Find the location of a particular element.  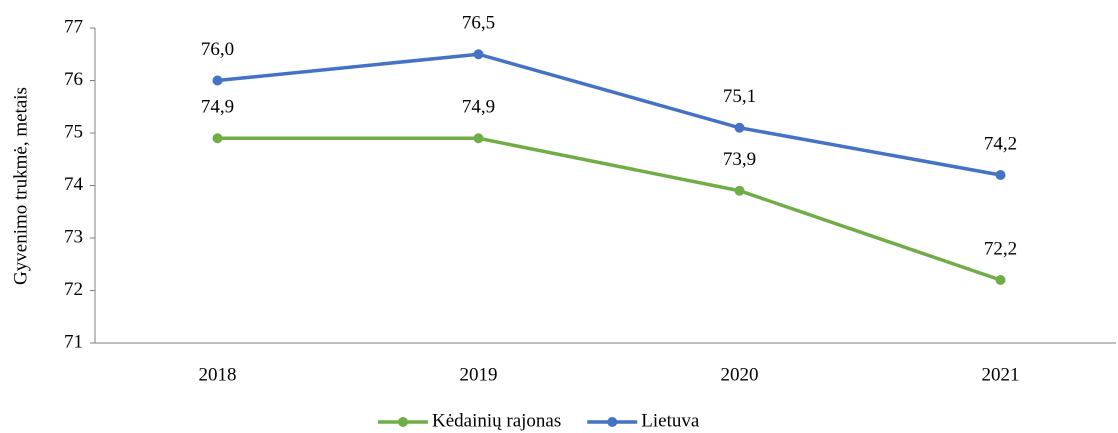

y-tick-label: 72 is located at coordinates (73, 289).